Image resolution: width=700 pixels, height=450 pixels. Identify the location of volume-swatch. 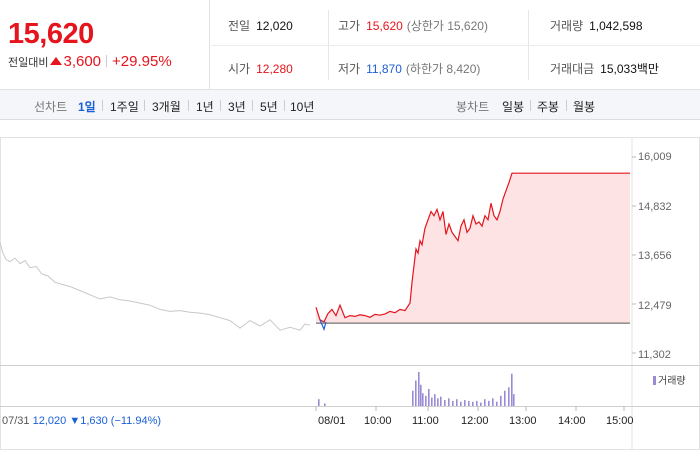
(654, 380).